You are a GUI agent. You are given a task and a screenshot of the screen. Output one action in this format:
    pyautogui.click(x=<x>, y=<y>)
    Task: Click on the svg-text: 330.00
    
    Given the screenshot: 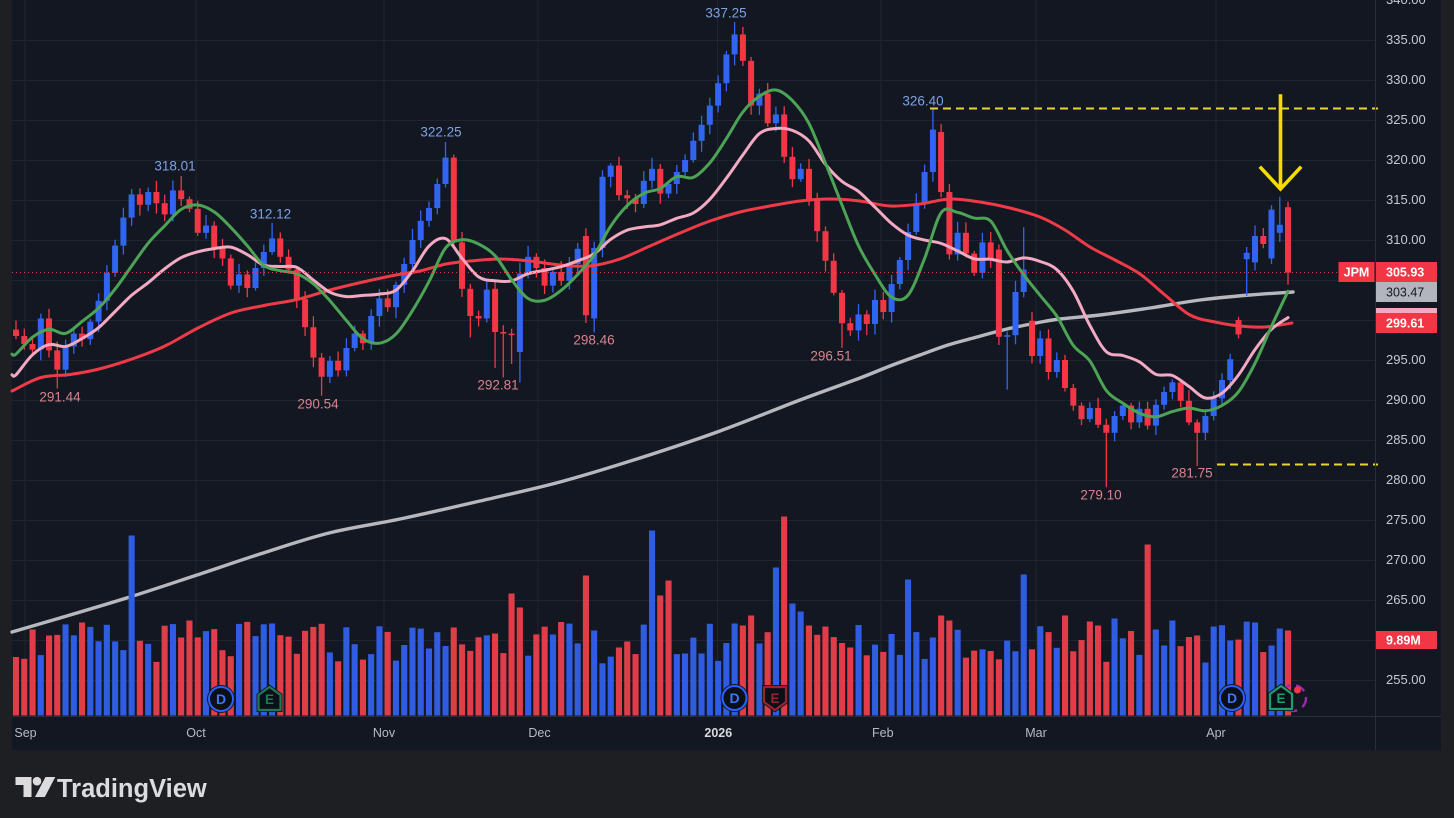 What is the action you would take?
    pyautogui.click(x=1406, y=79)
    